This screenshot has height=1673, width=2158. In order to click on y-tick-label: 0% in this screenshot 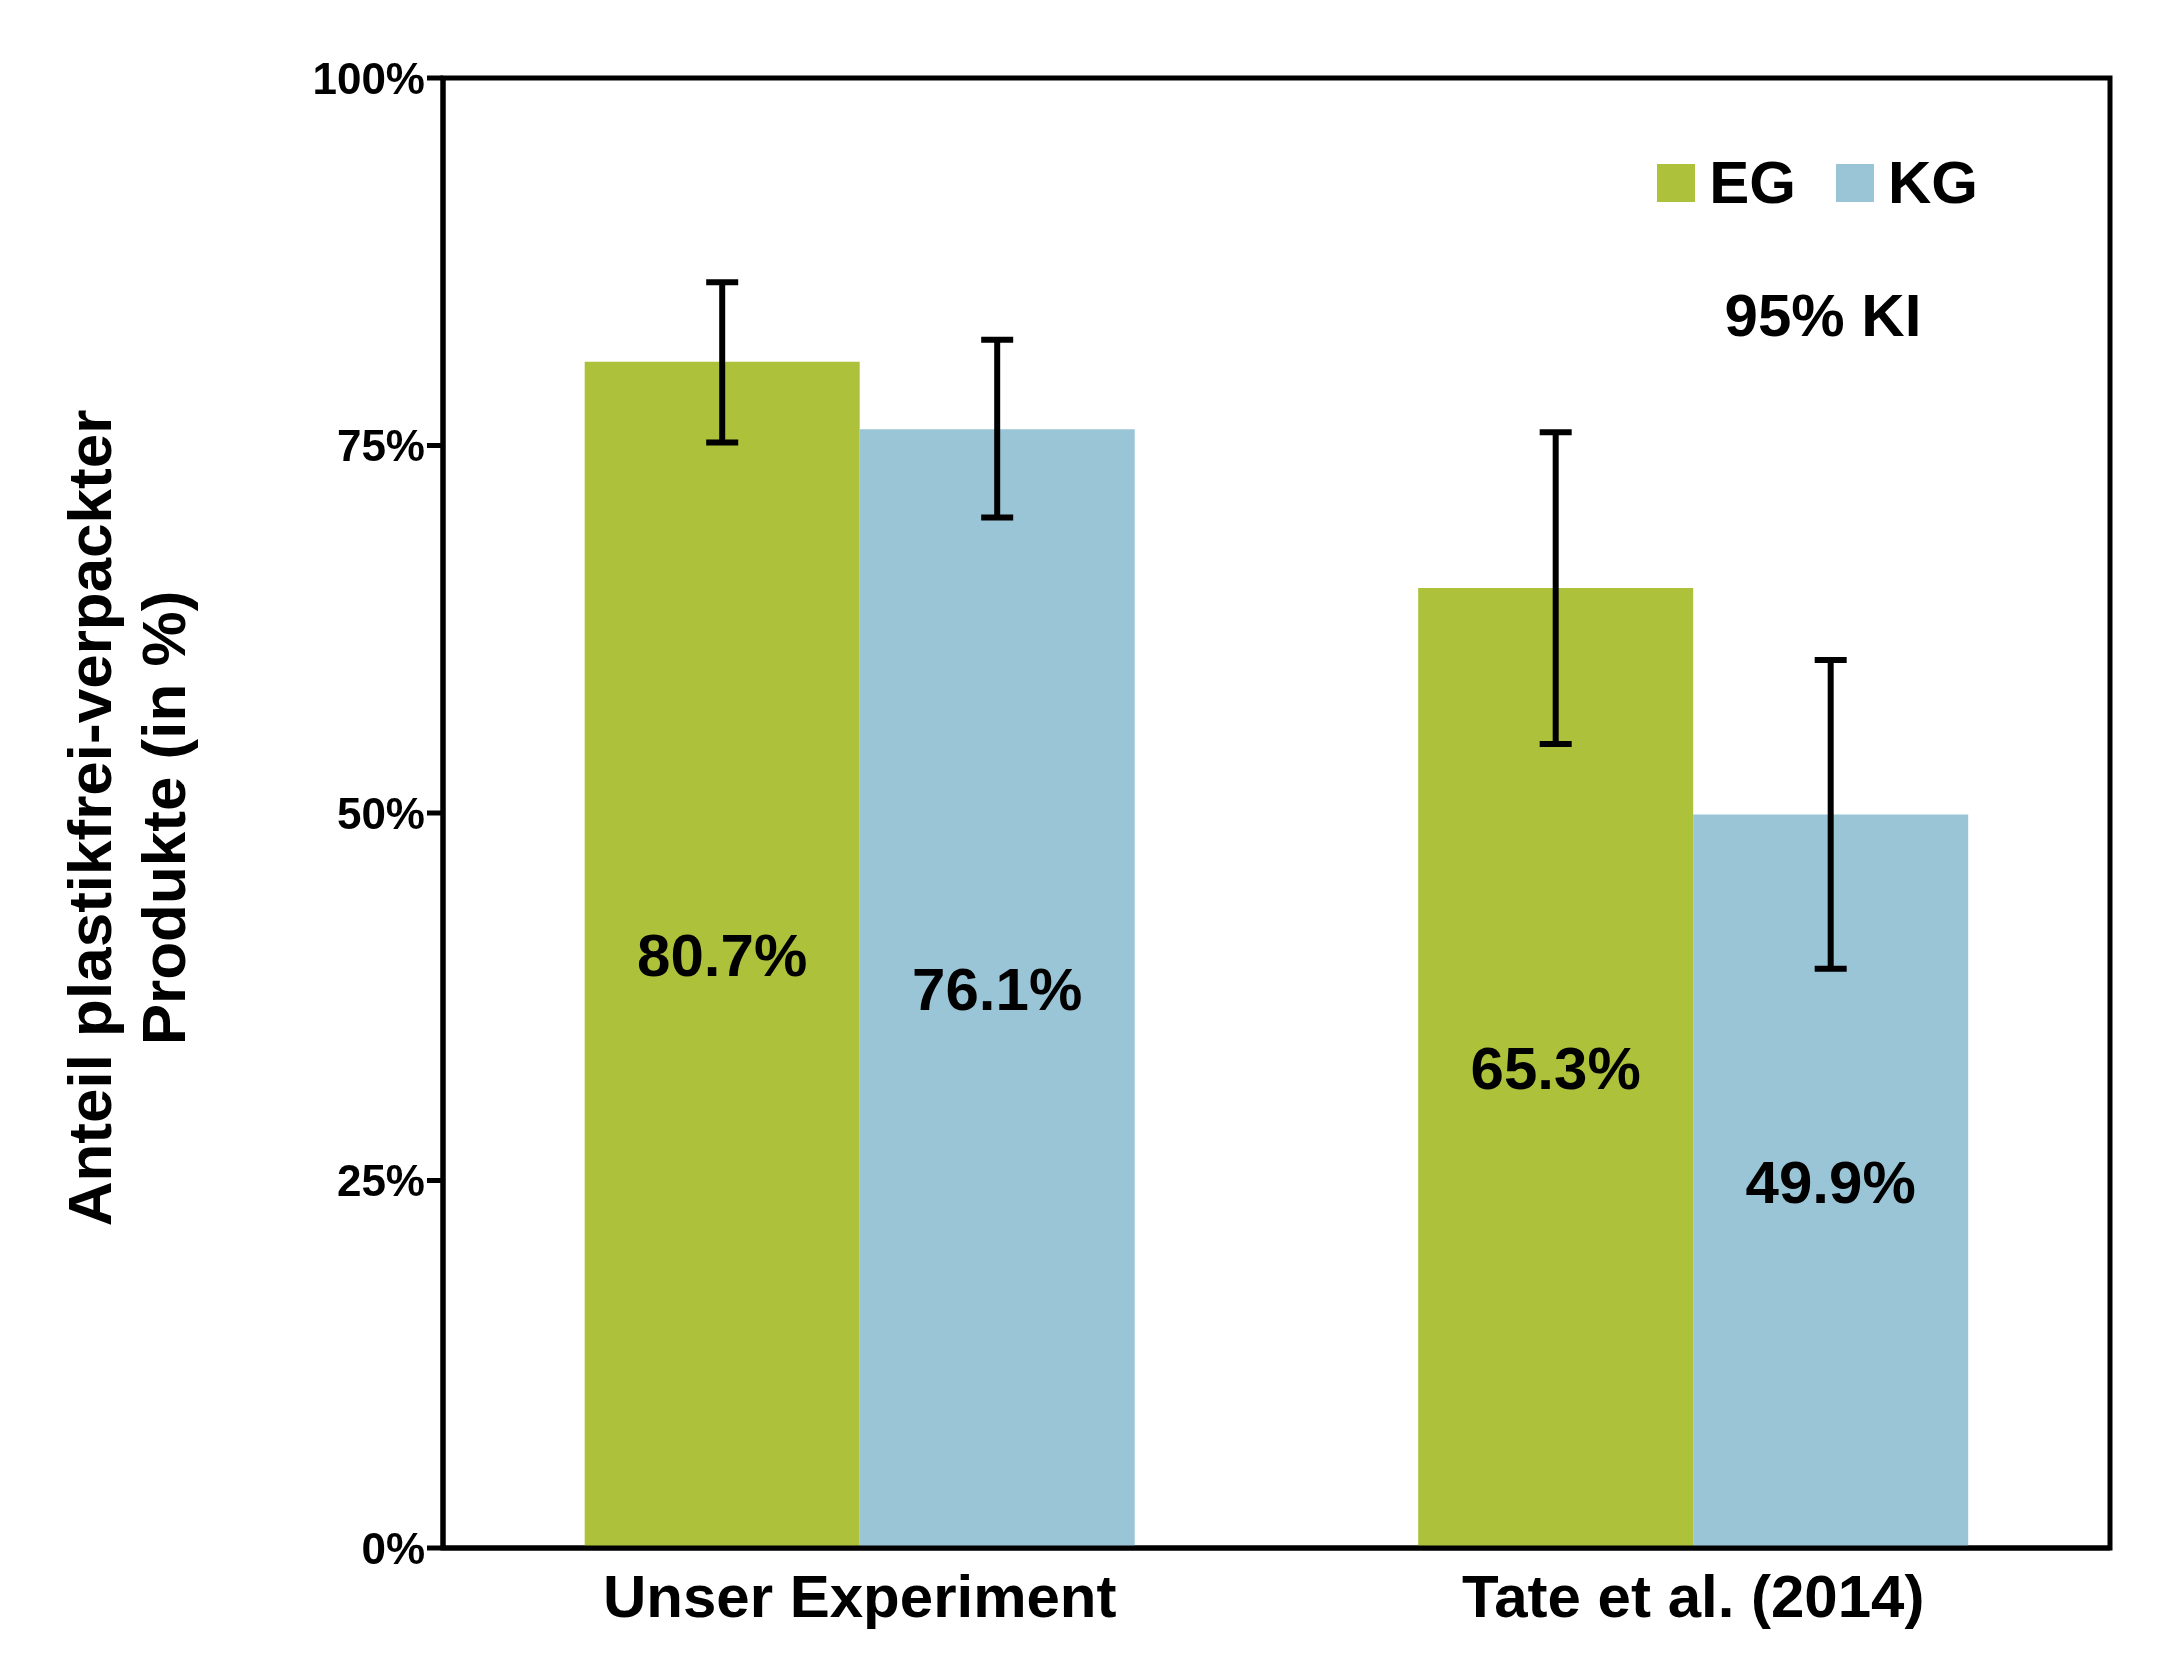, I will do `click(393, 1548)`.